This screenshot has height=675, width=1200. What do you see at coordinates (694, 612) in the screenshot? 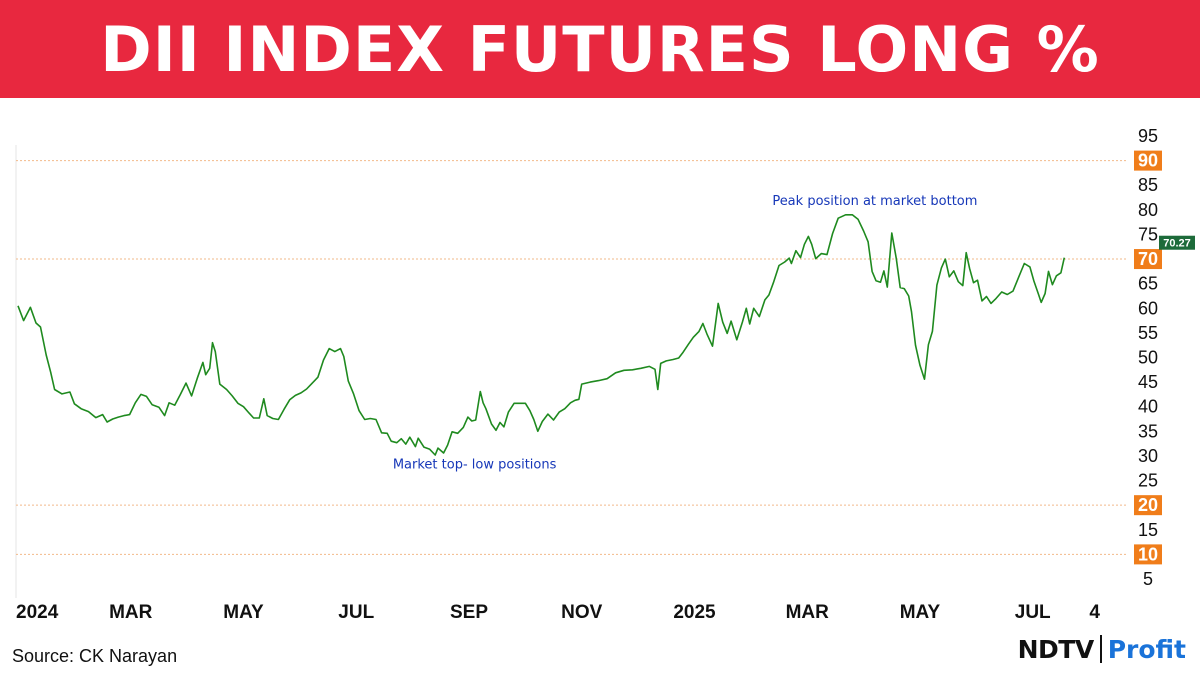
I see `x-tick-label: 2025` at bounding box center [694, 612].